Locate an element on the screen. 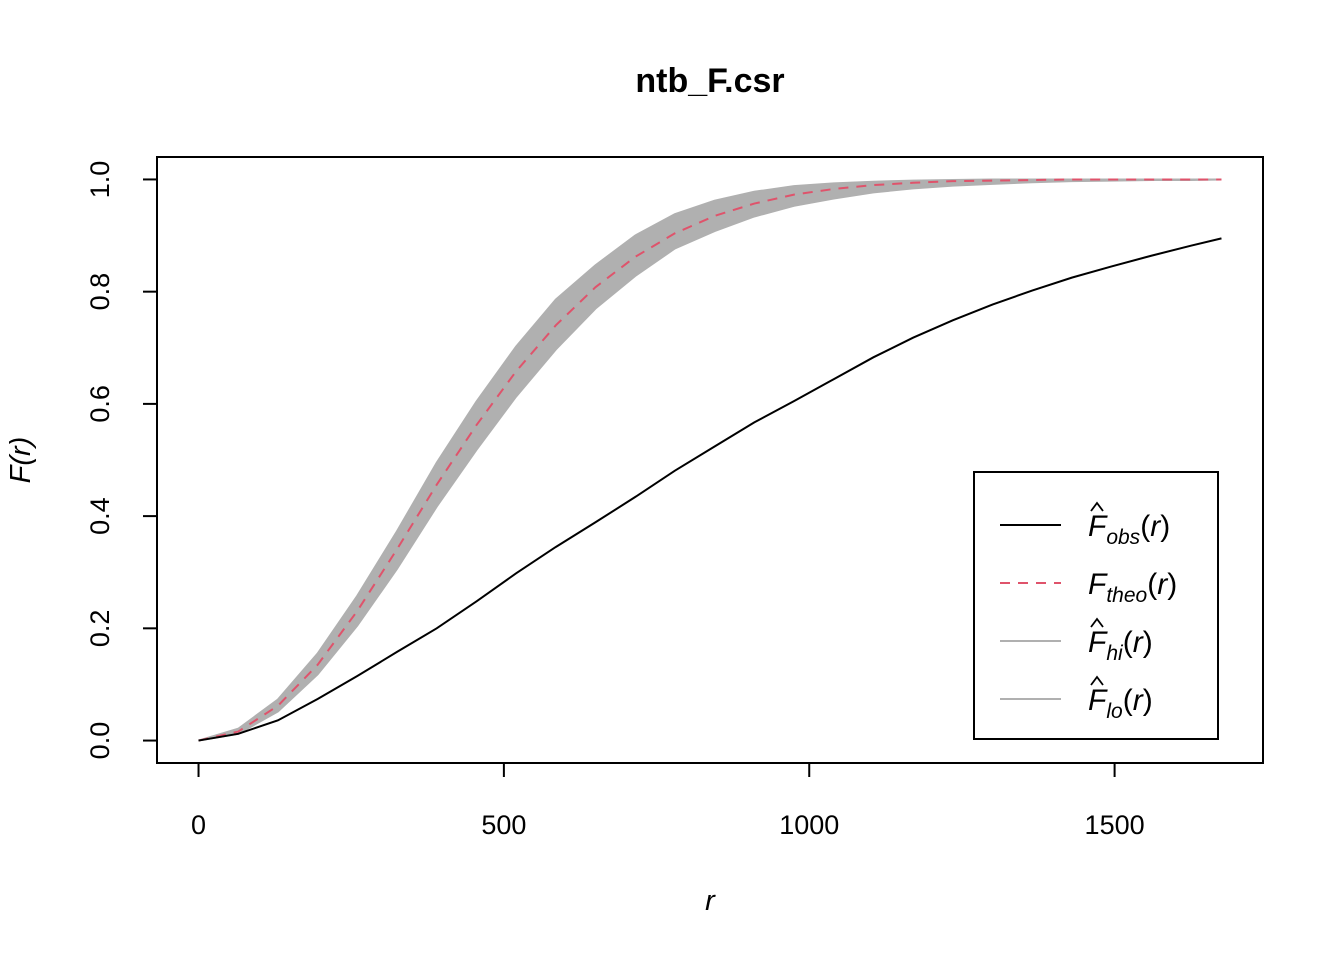  legend-label-obs: Fobs(r) is located at coordinates (1129, 529).